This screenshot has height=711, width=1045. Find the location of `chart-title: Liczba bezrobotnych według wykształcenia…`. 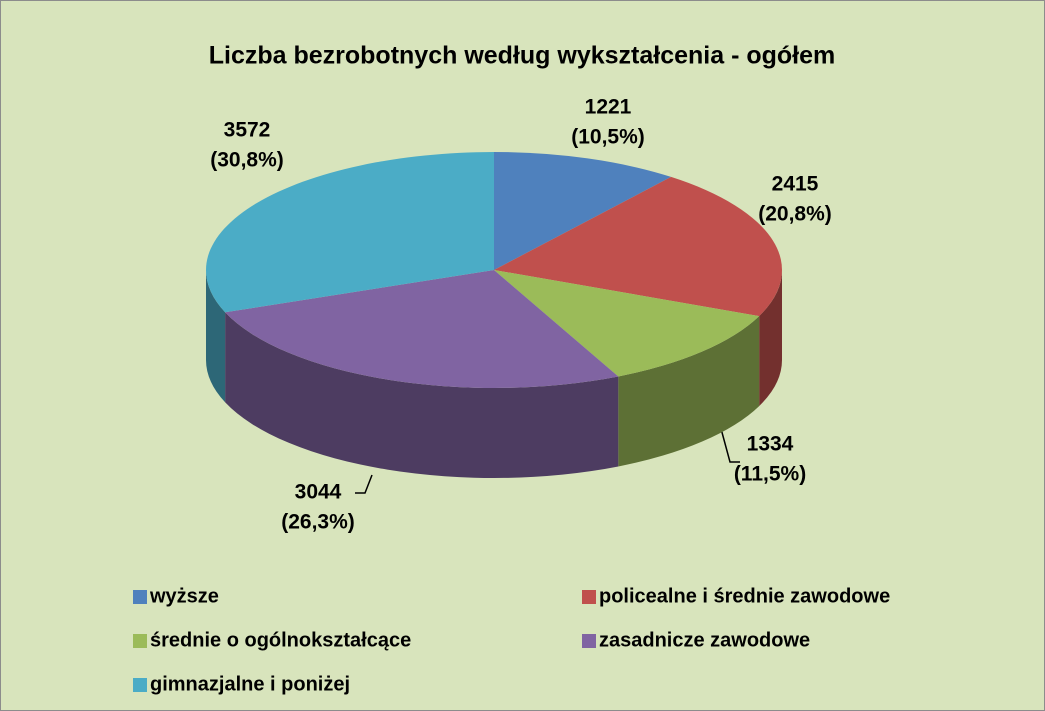

chart-title: Liczba bezrobotnych według wykształcenia… is located at coordinates (522, 56).